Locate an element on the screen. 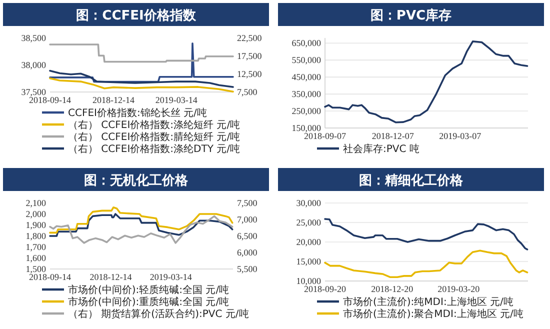  y-tick-label: 650,000 is located at coordinates (307, 43).